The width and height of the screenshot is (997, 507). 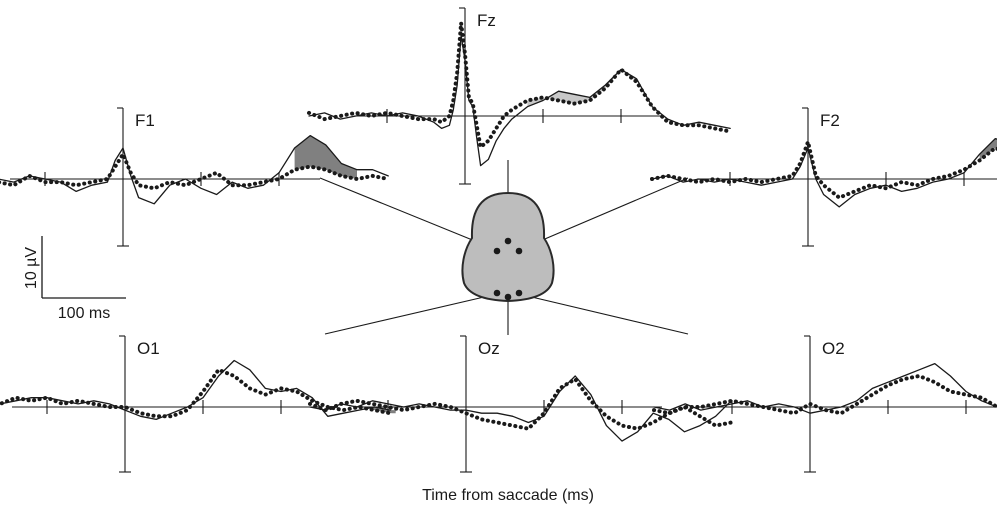 I want to click on electrode-o2-dot, so click(x=519, y=293).